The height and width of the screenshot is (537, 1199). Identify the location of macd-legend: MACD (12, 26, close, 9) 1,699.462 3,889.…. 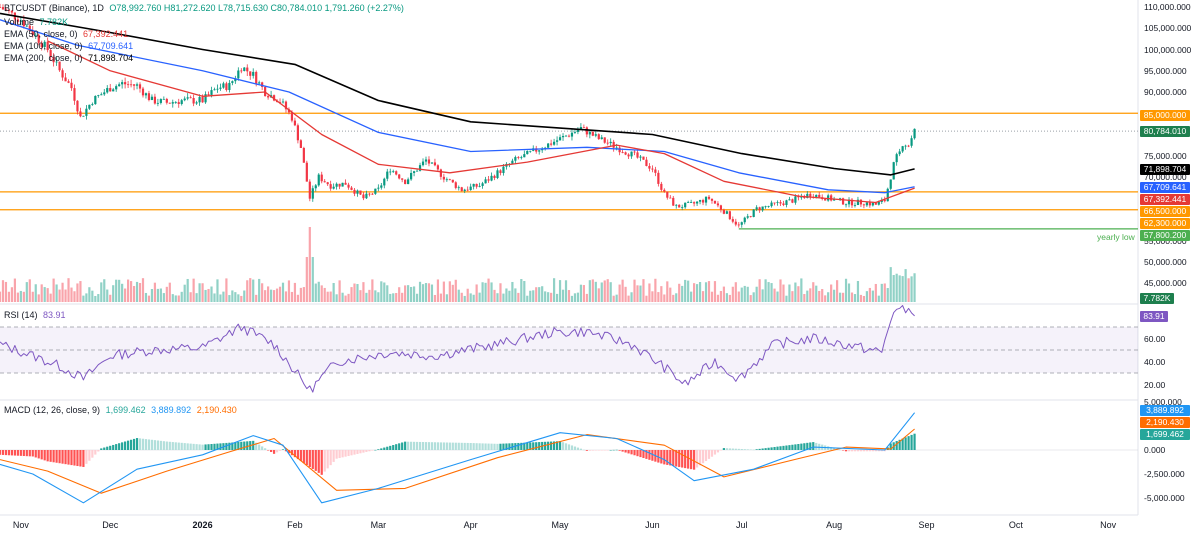
(120, 410).